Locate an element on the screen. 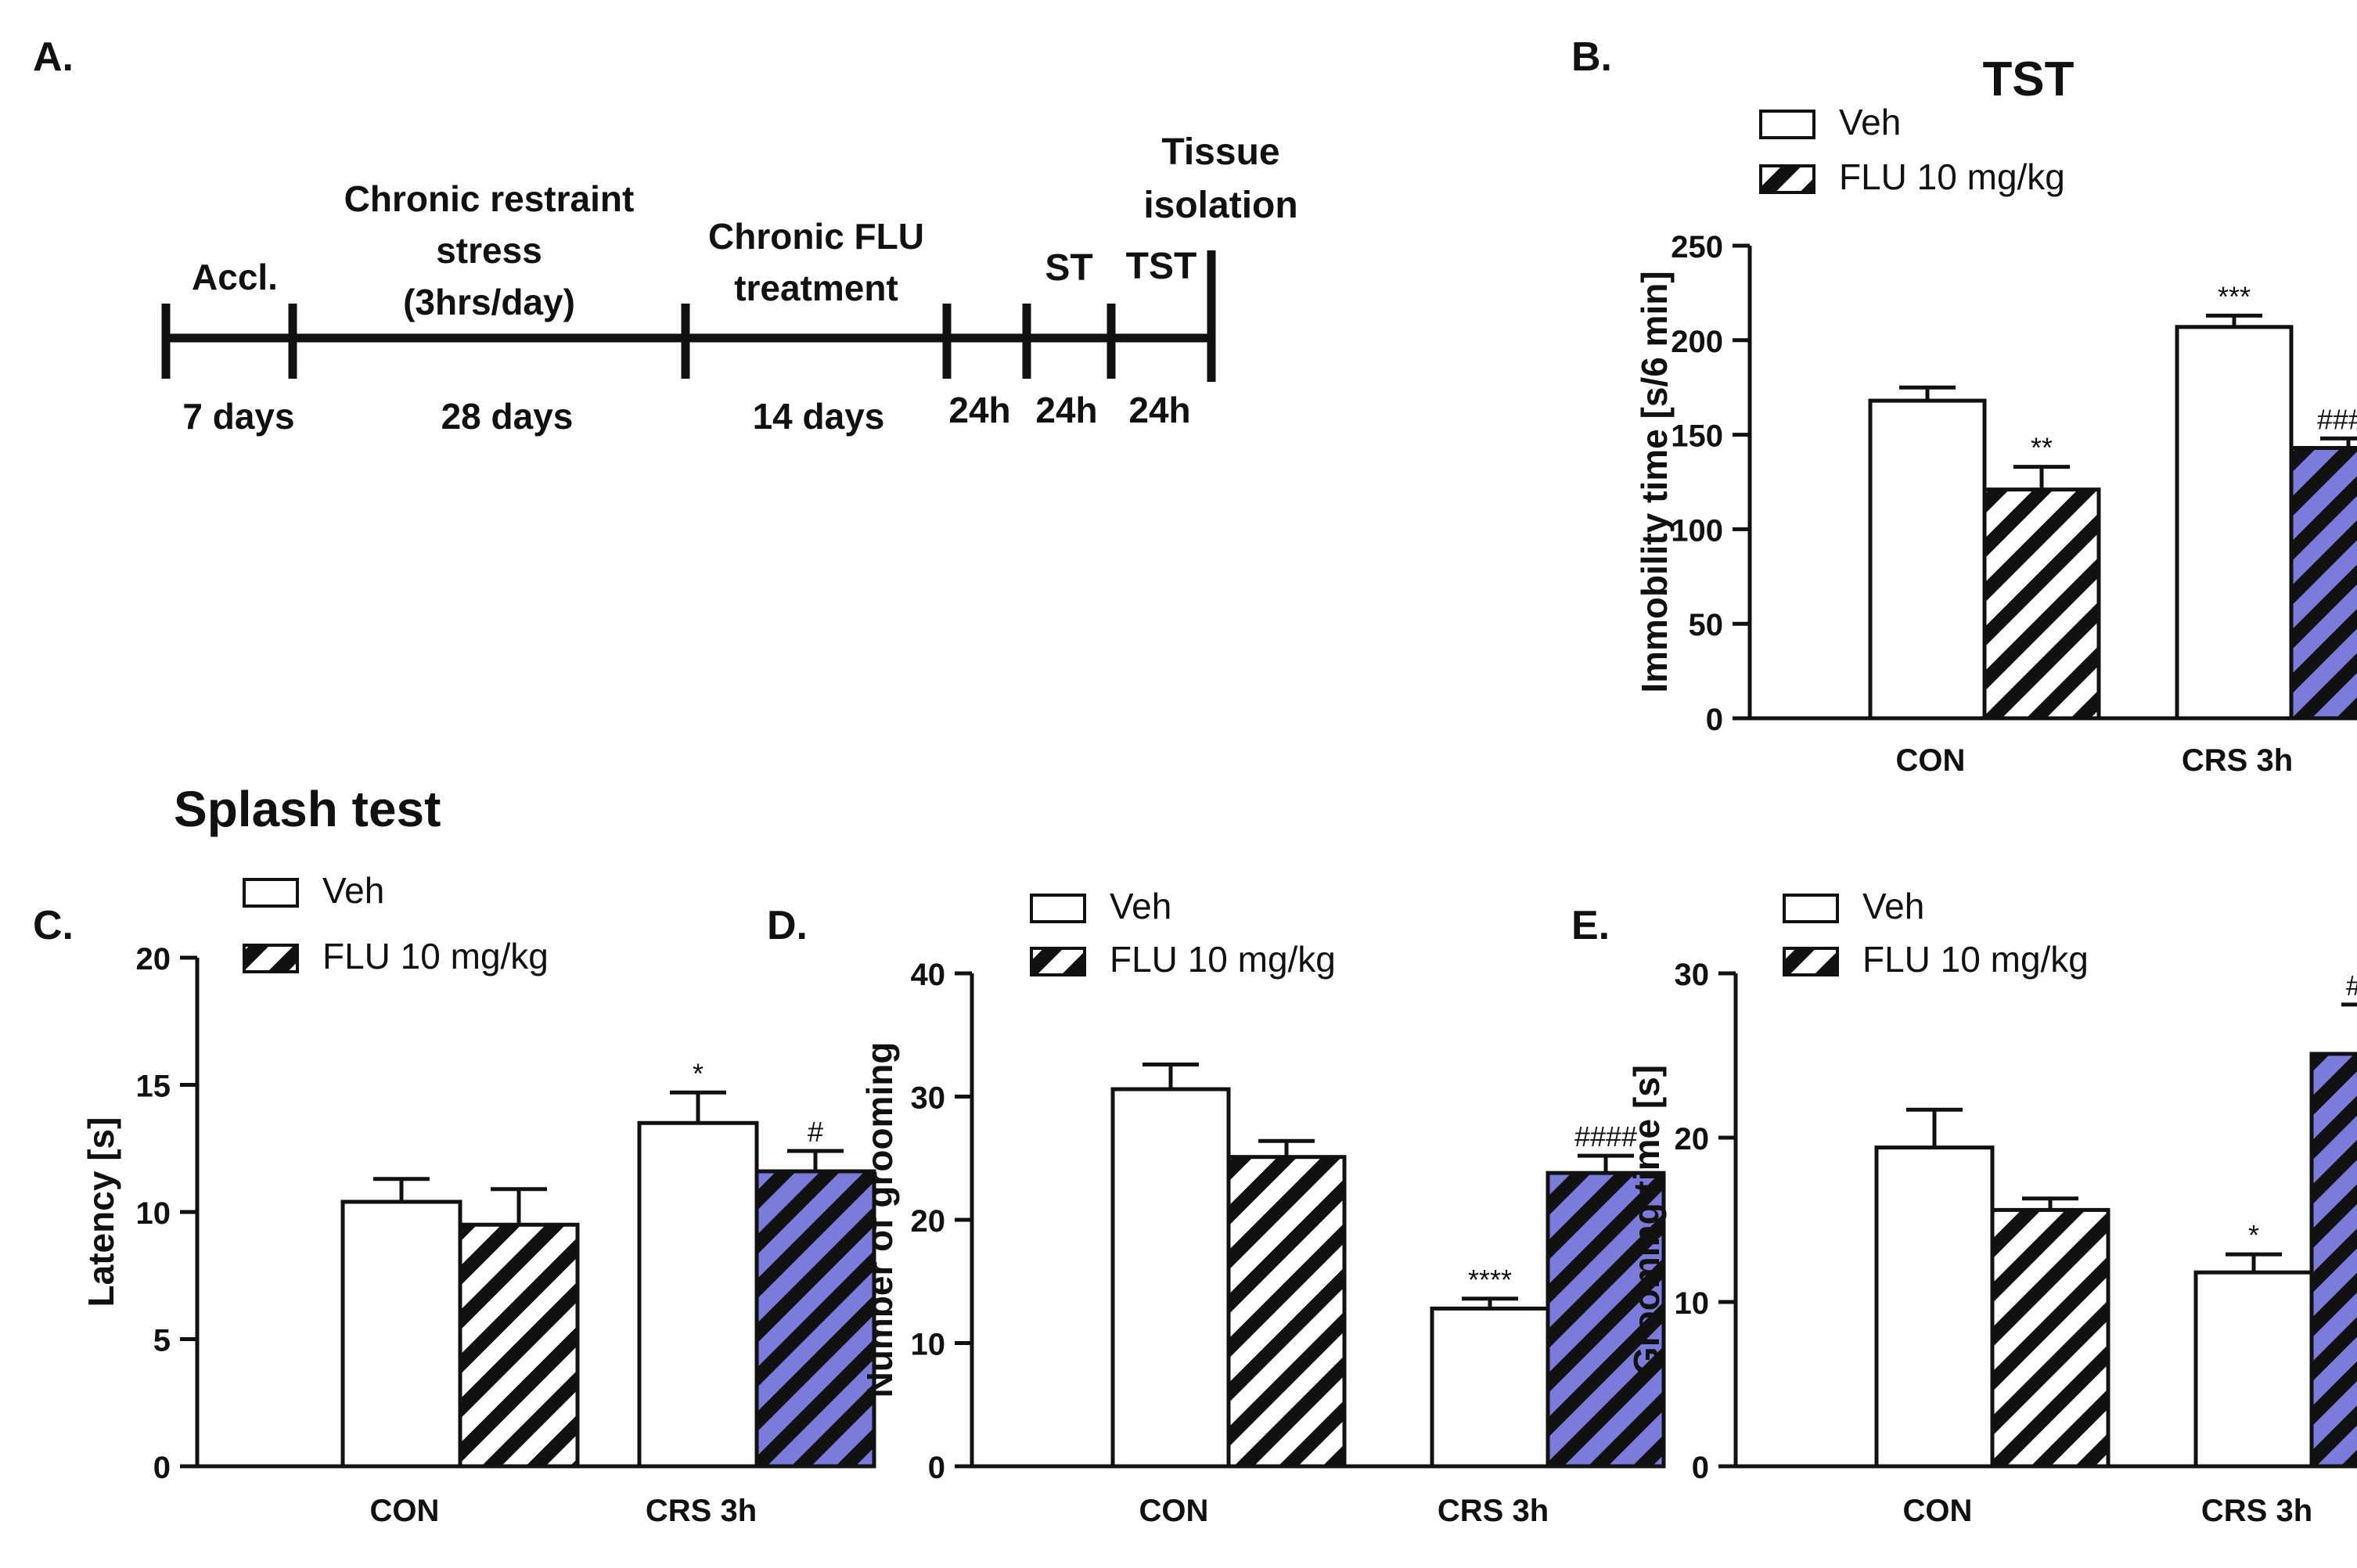  panel-label-e: E. is located at coordinates (1590, 926).